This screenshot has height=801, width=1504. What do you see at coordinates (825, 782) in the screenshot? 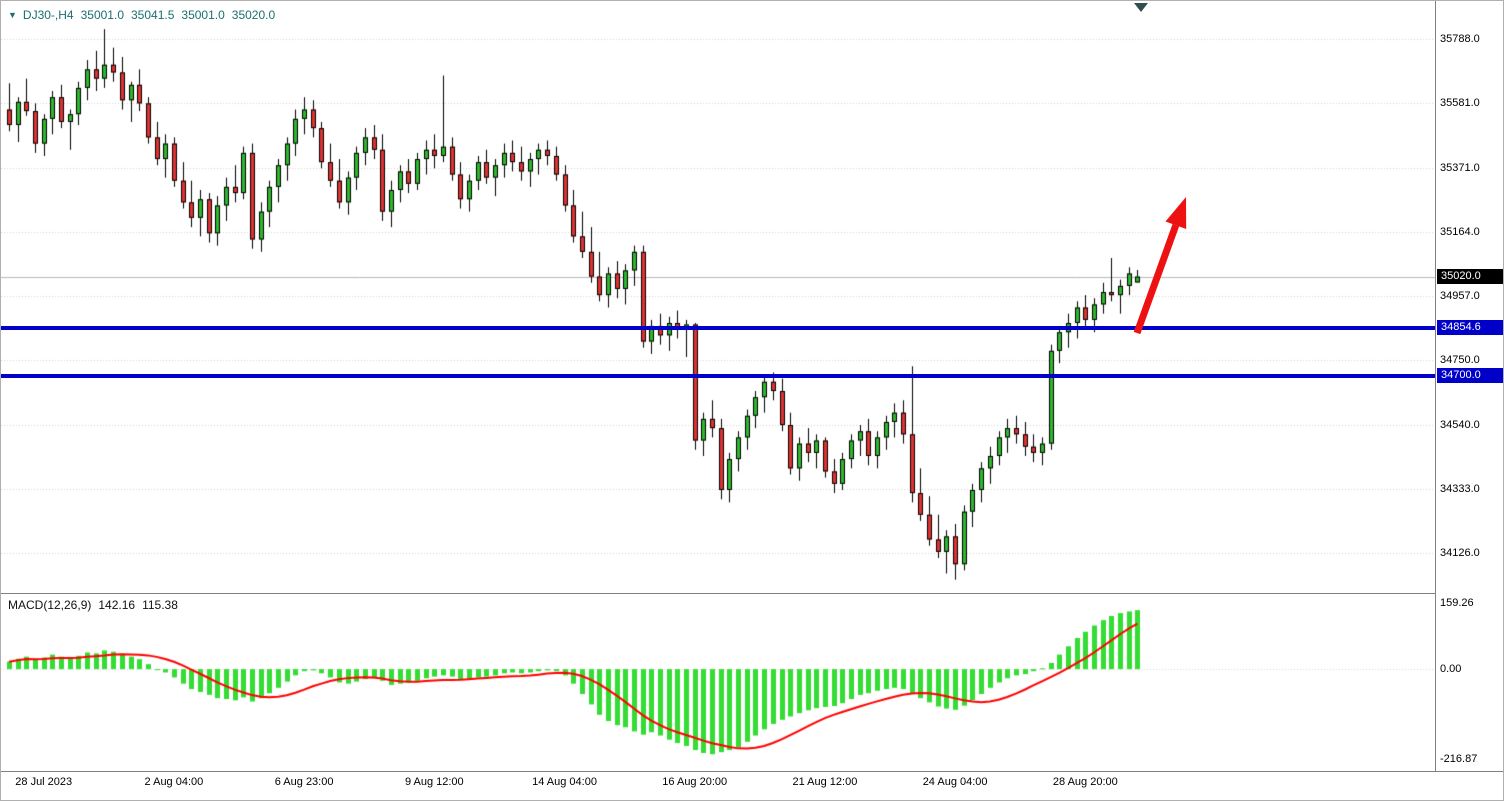
I see `time-axis-label: 21 Aug 12:00` at bounding box center [825, 782].